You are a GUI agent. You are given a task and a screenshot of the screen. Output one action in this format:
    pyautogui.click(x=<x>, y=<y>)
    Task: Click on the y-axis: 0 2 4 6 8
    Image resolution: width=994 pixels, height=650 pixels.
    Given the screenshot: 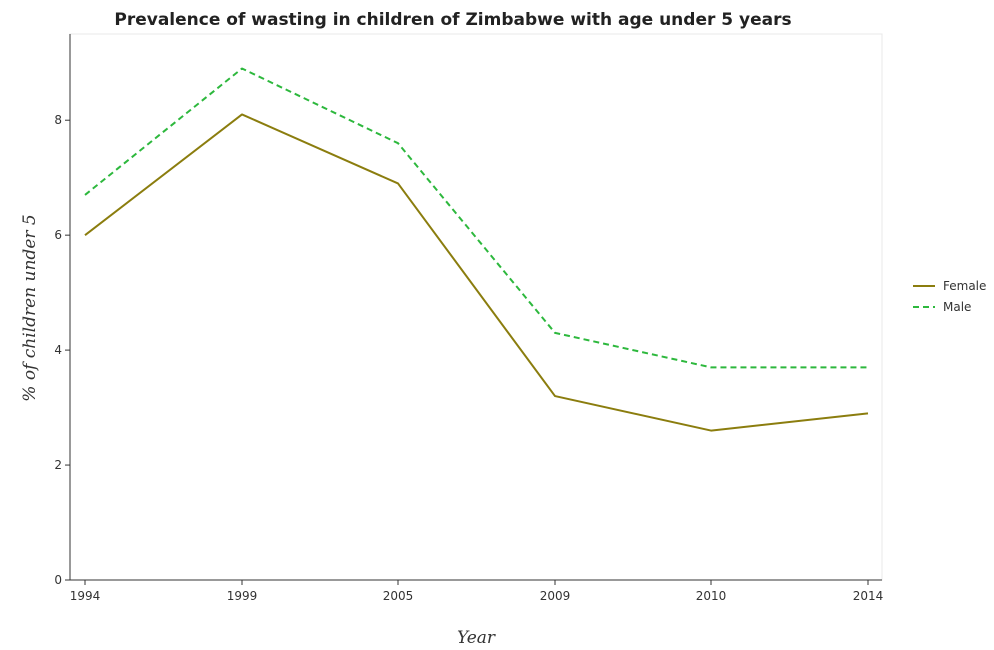 What is the action you would take?
    pyautogui.click(x=62, y=310)
    